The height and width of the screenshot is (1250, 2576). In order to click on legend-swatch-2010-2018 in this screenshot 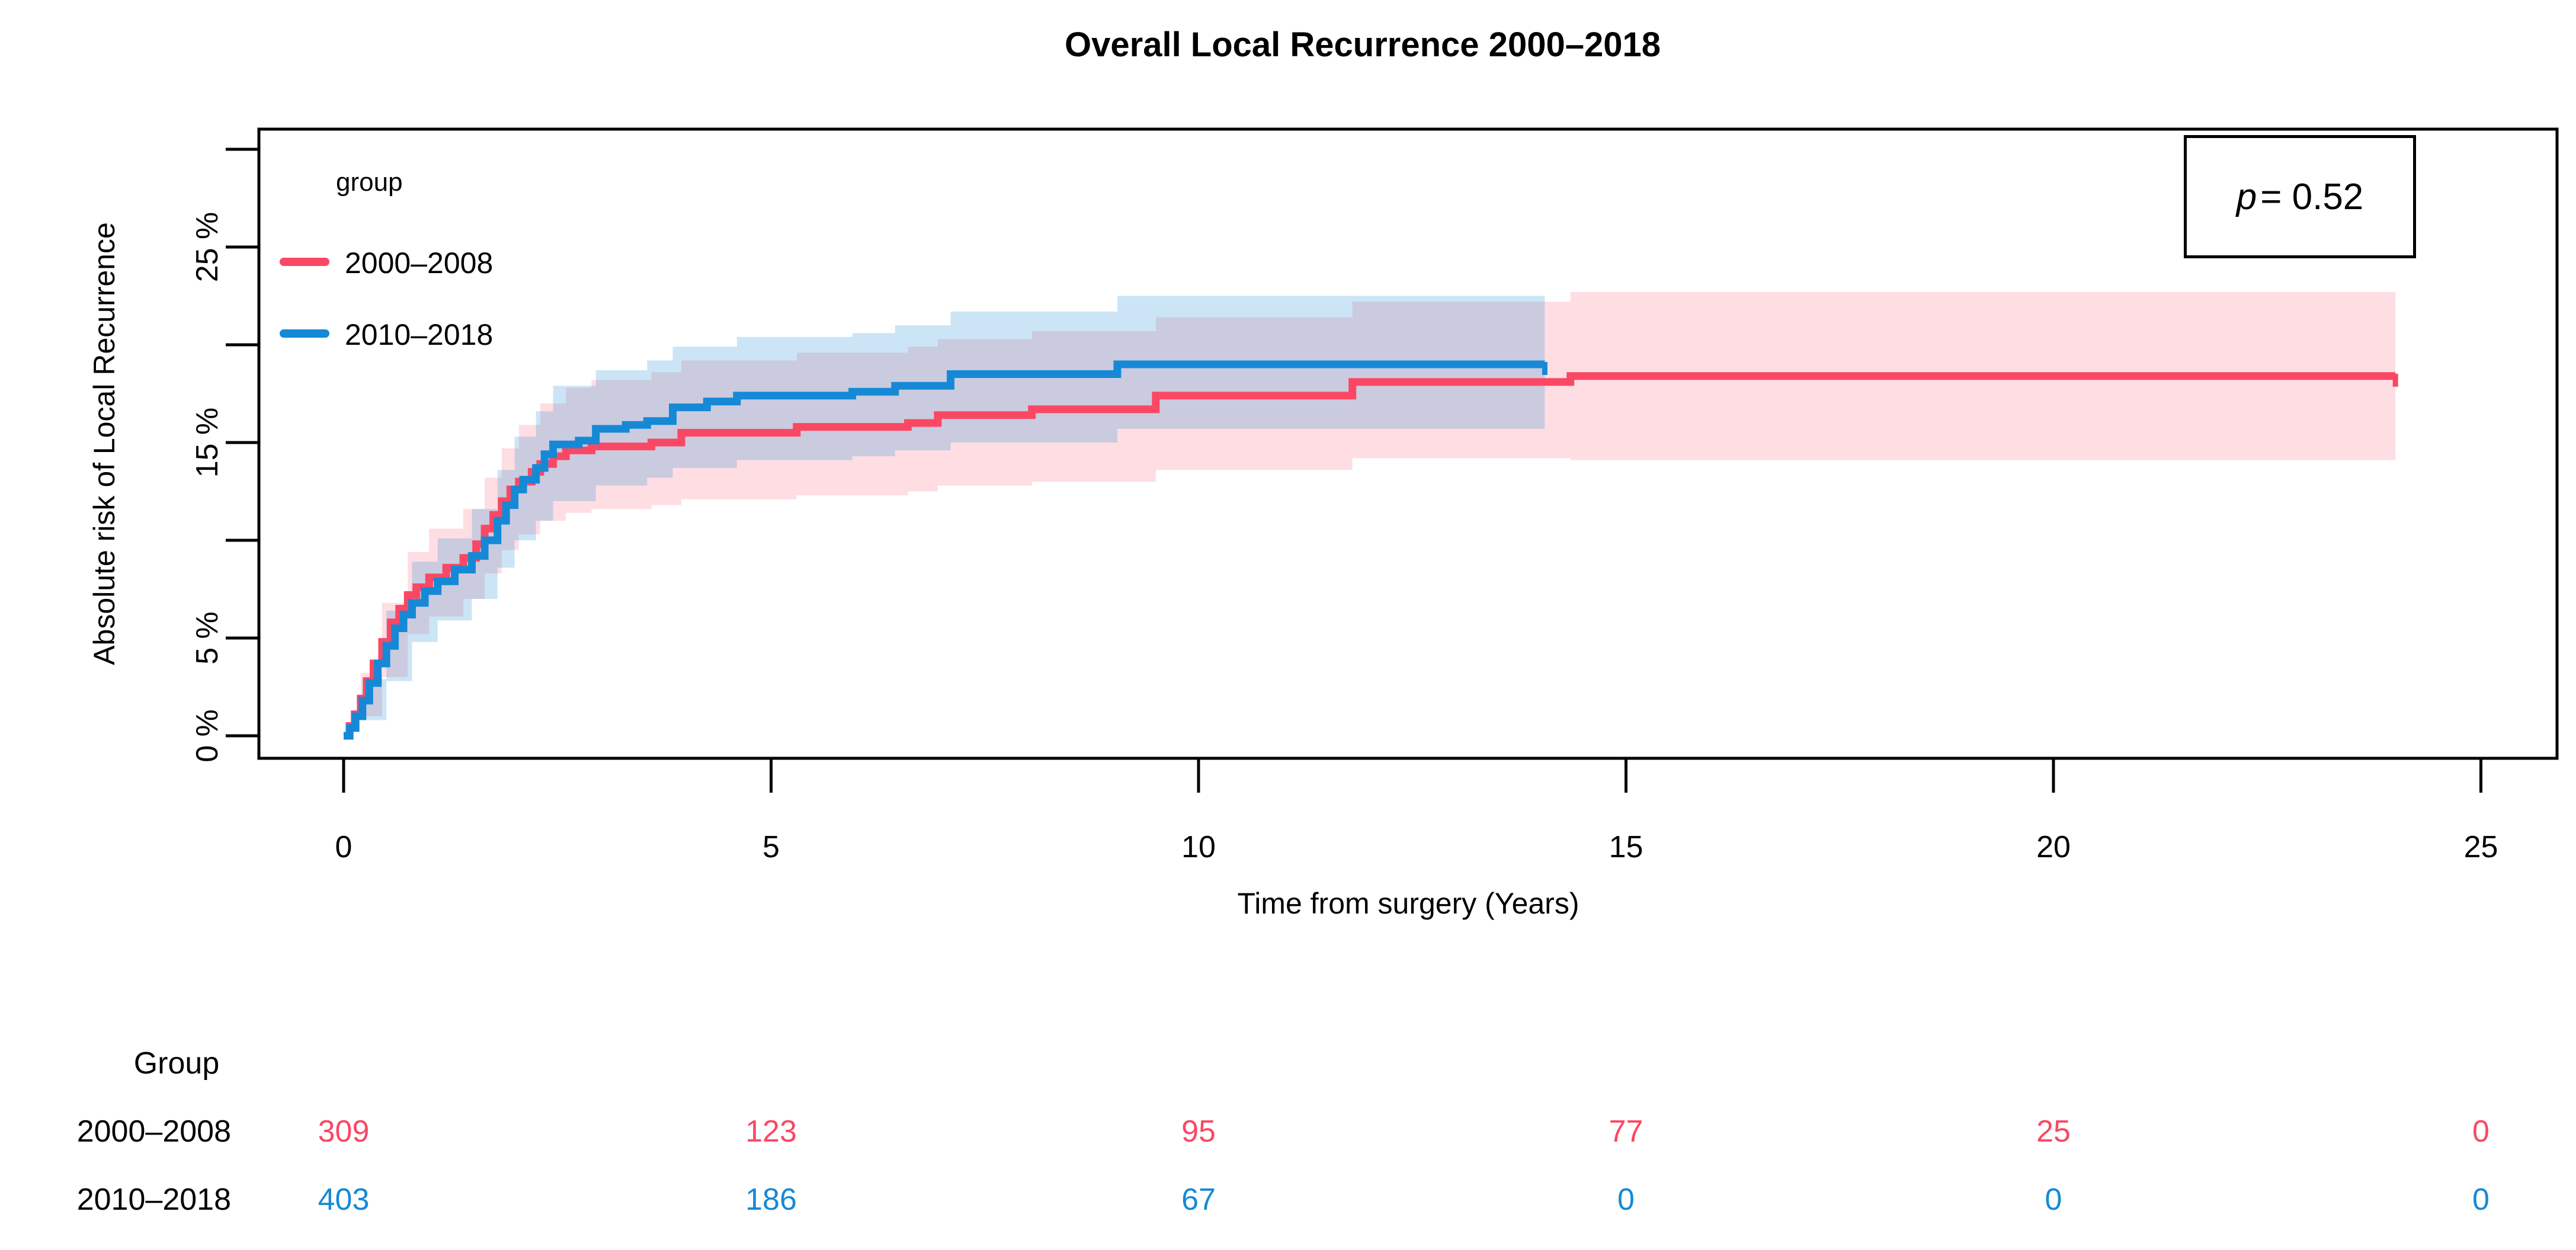, I will do `click(304, 333)`.